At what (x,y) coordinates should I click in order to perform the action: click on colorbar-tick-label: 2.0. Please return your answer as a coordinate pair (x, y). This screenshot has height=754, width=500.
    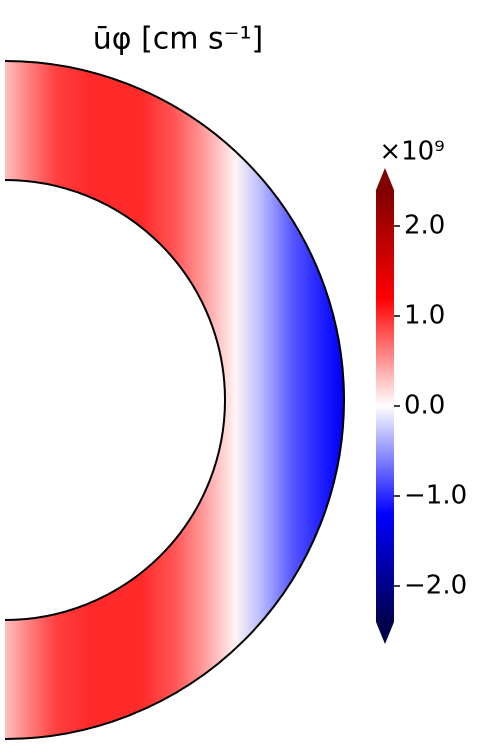
    Looking at the image, I should click on (424, 226).